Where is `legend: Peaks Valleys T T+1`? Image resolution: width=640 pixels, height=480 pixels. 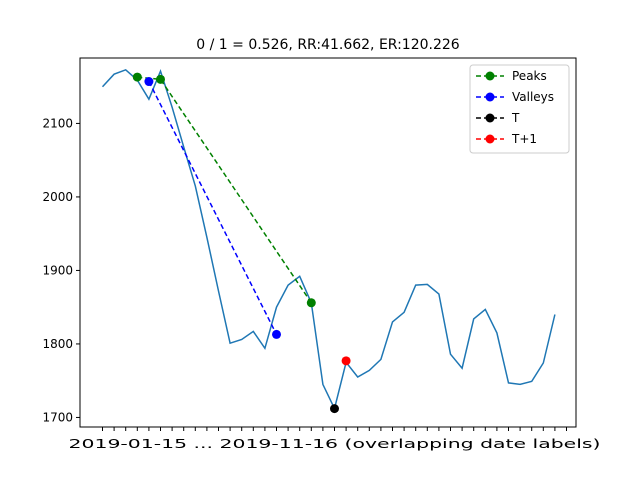 legend: Peaks Valleys T T+1 is located at coordinates (519, 109).